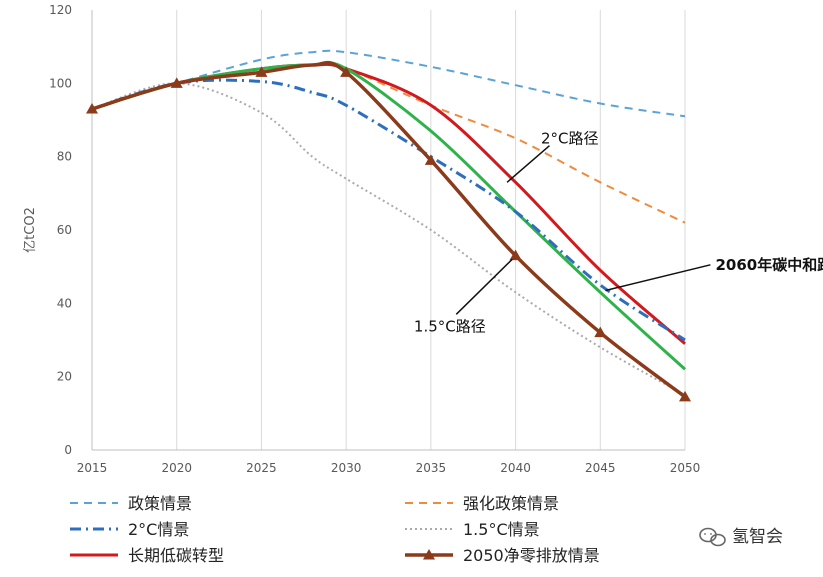  I want to click on legend-item-3: 1.5°C情景, so click(472, 529).